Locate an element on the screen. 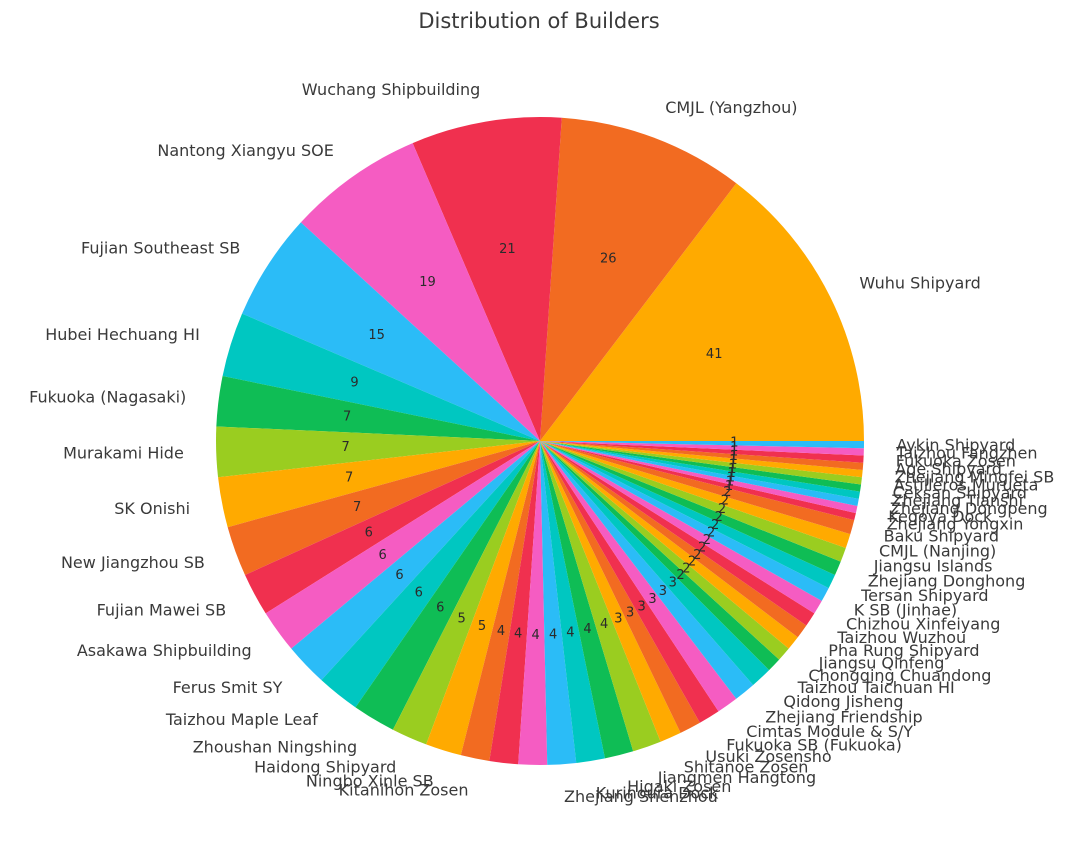 Image resolution: width=1080 pixels, height=858 pixels. pie-slice-zhejiang-mingfei-sb is located at coordinates (701, 459).